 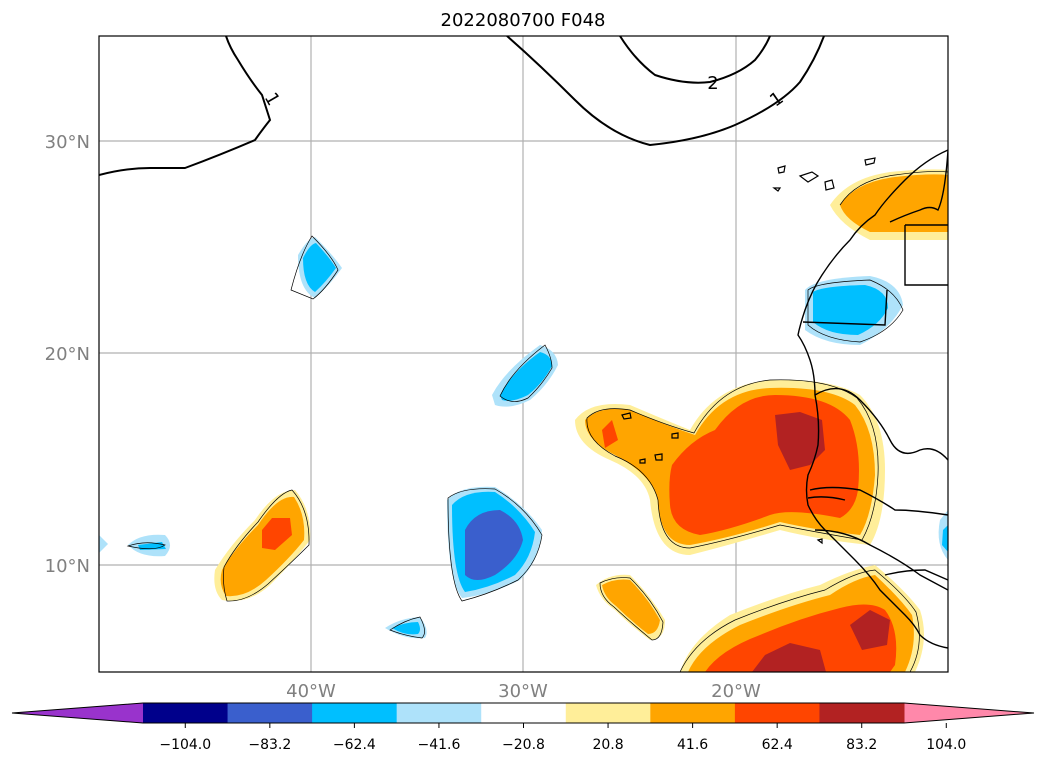 I want to click on outline-small-south, so click(x=407, y=627).